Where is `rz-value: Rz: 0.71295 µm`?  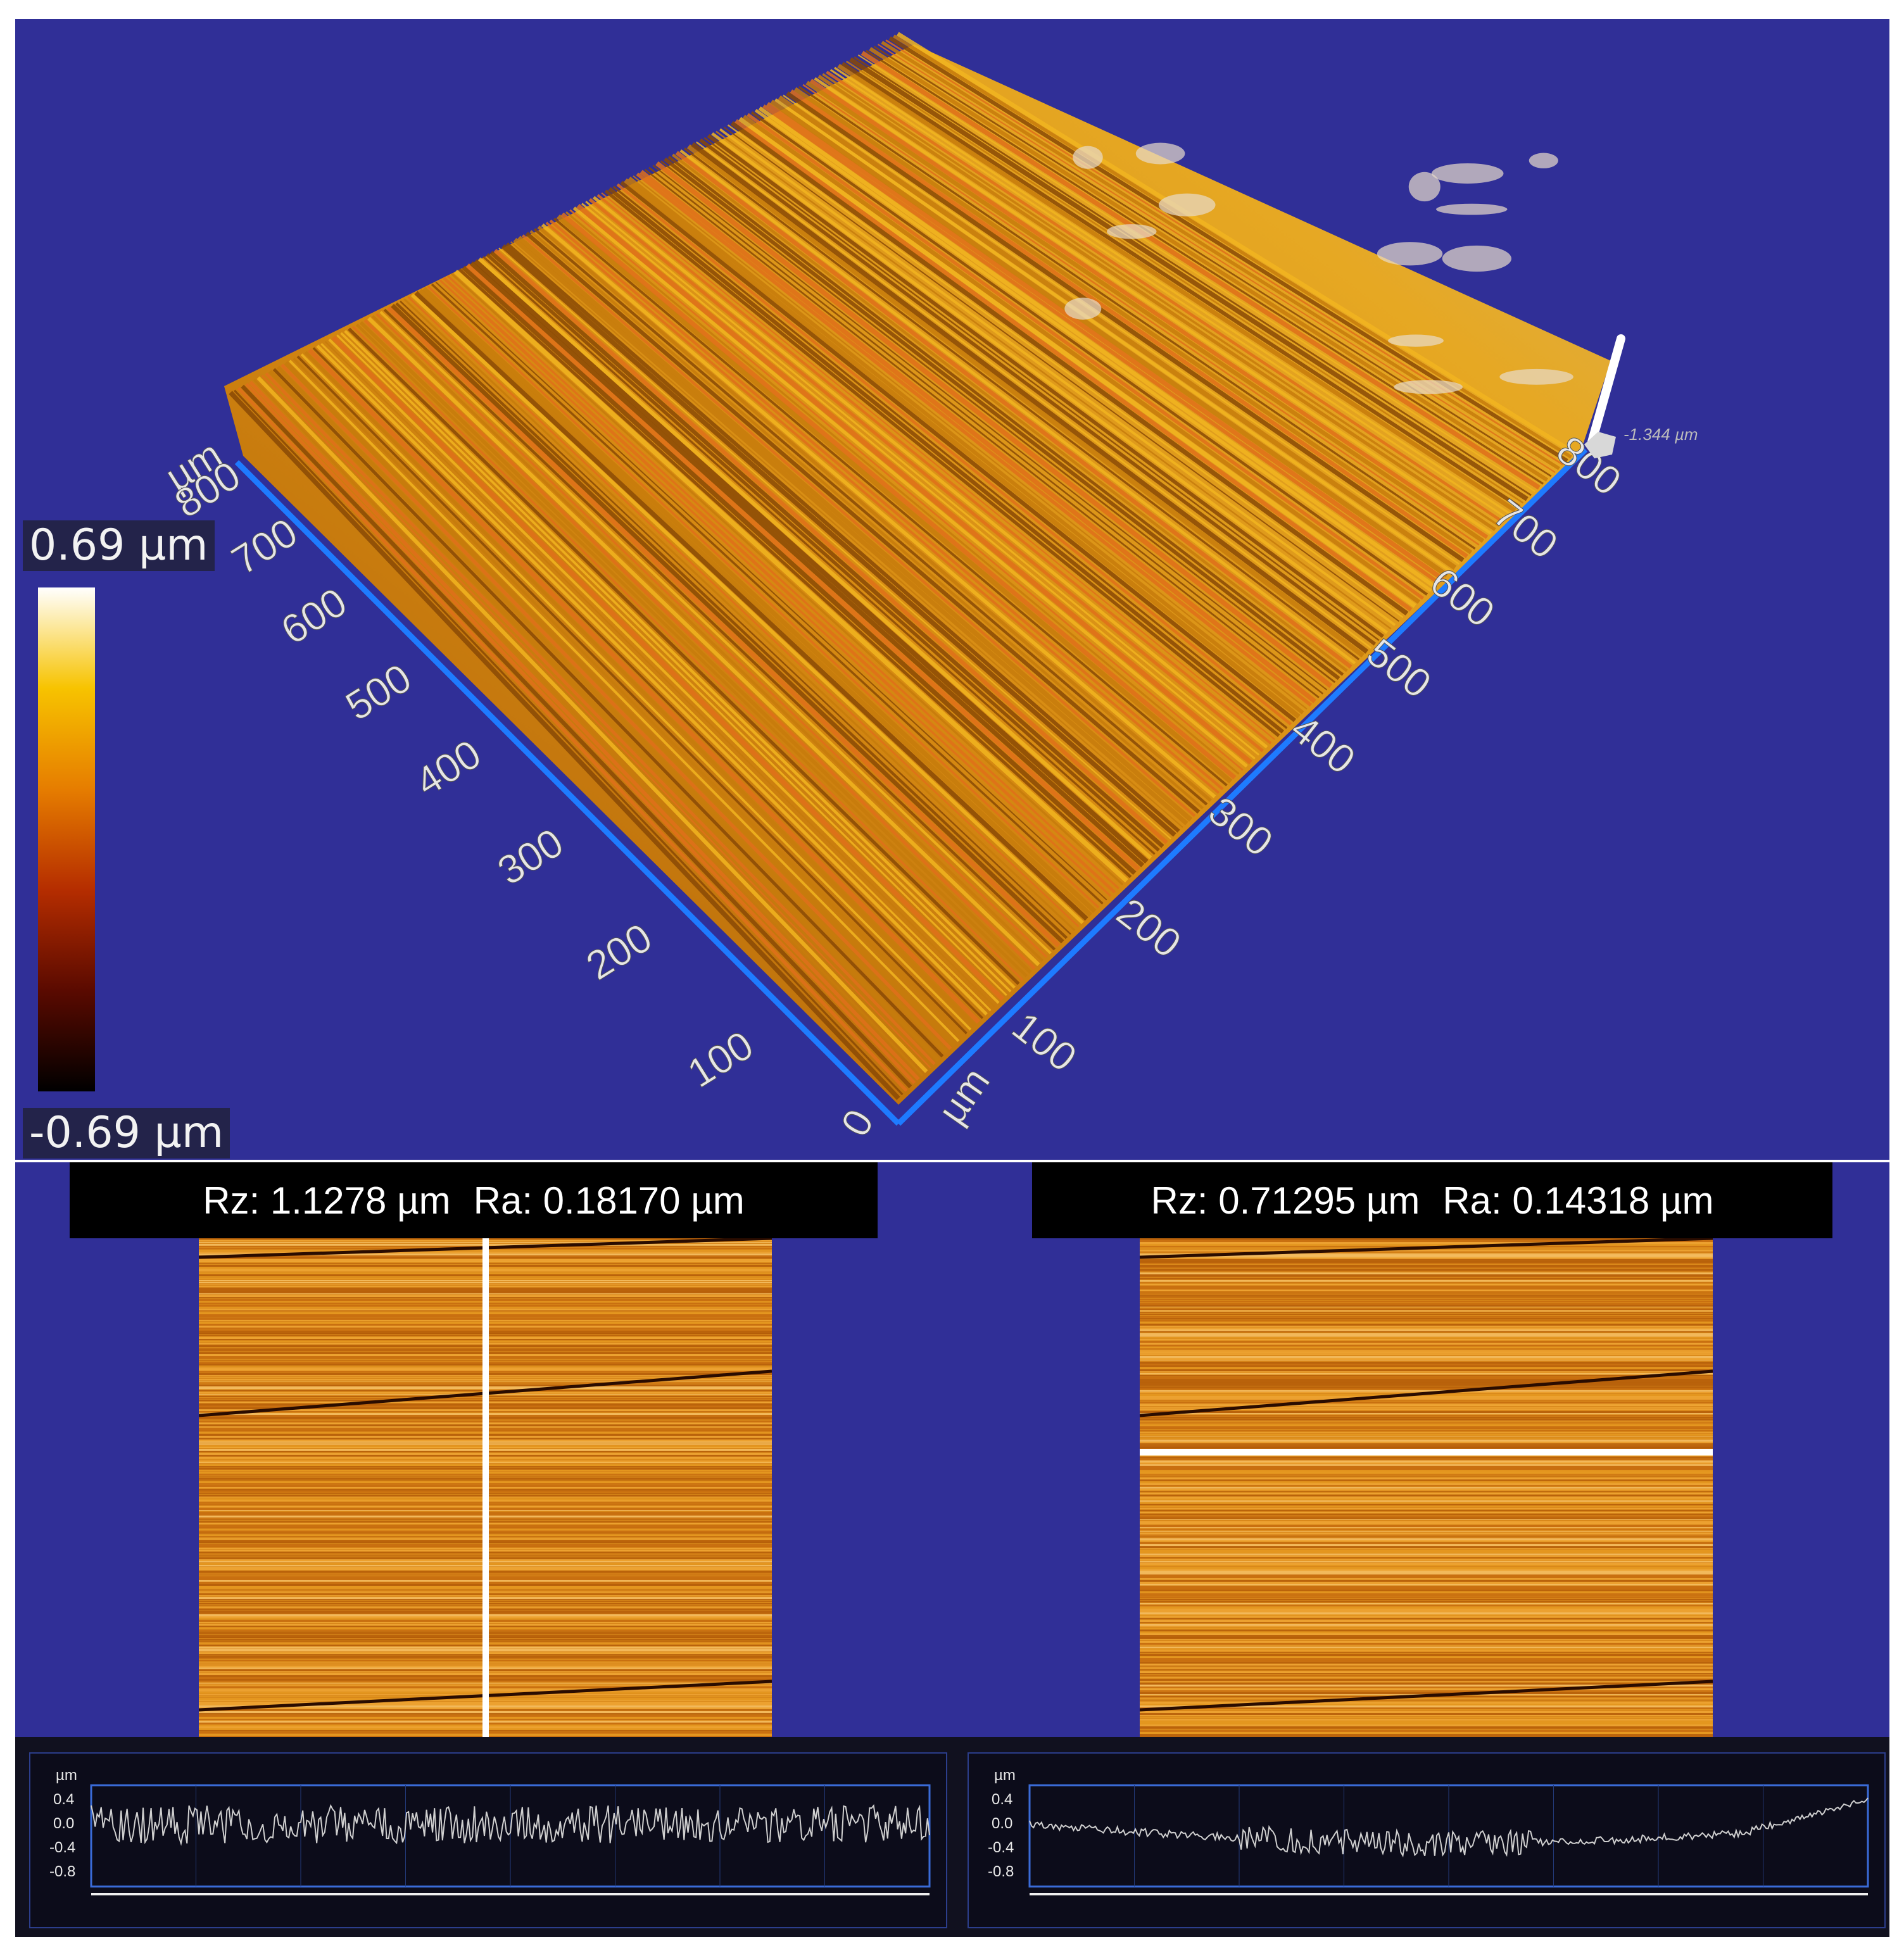 rz-value: Rz: 0.71295 µm is located at coordinates (1285, 1201).